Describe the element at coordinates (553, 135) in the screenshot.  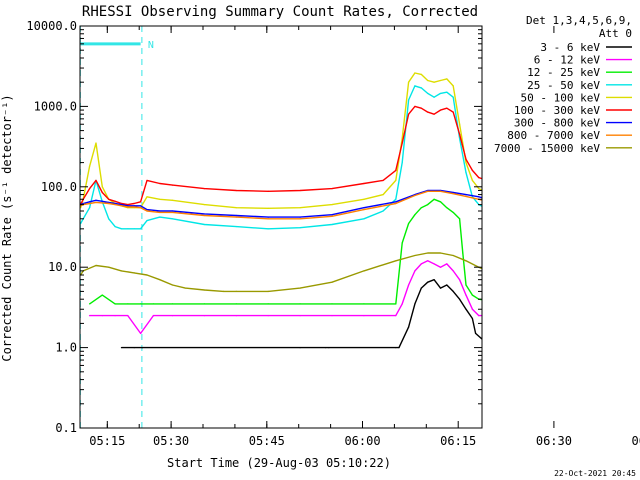
I see `legend-label-7: 800 - 7000 keV` at that location.